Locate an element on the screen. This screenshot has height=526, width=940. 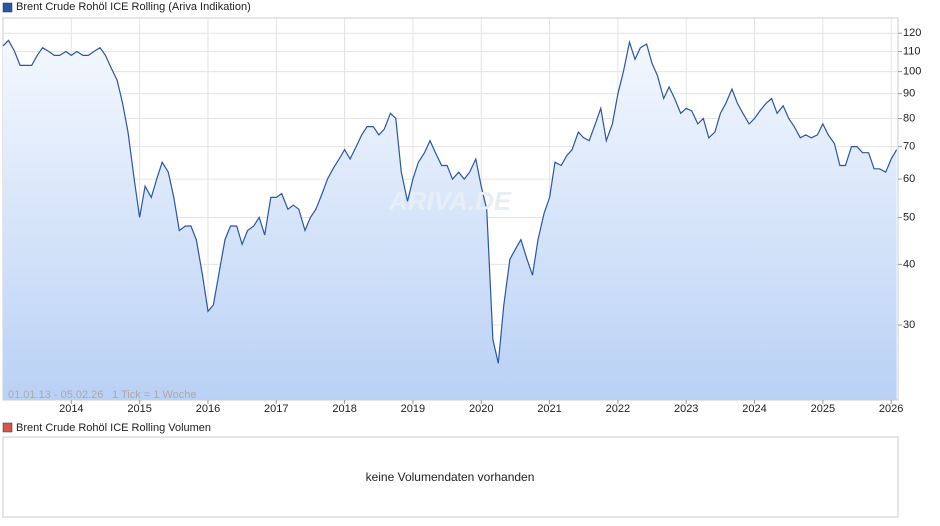
x-tick-label: 2024 is located at coordinates (754, 409).